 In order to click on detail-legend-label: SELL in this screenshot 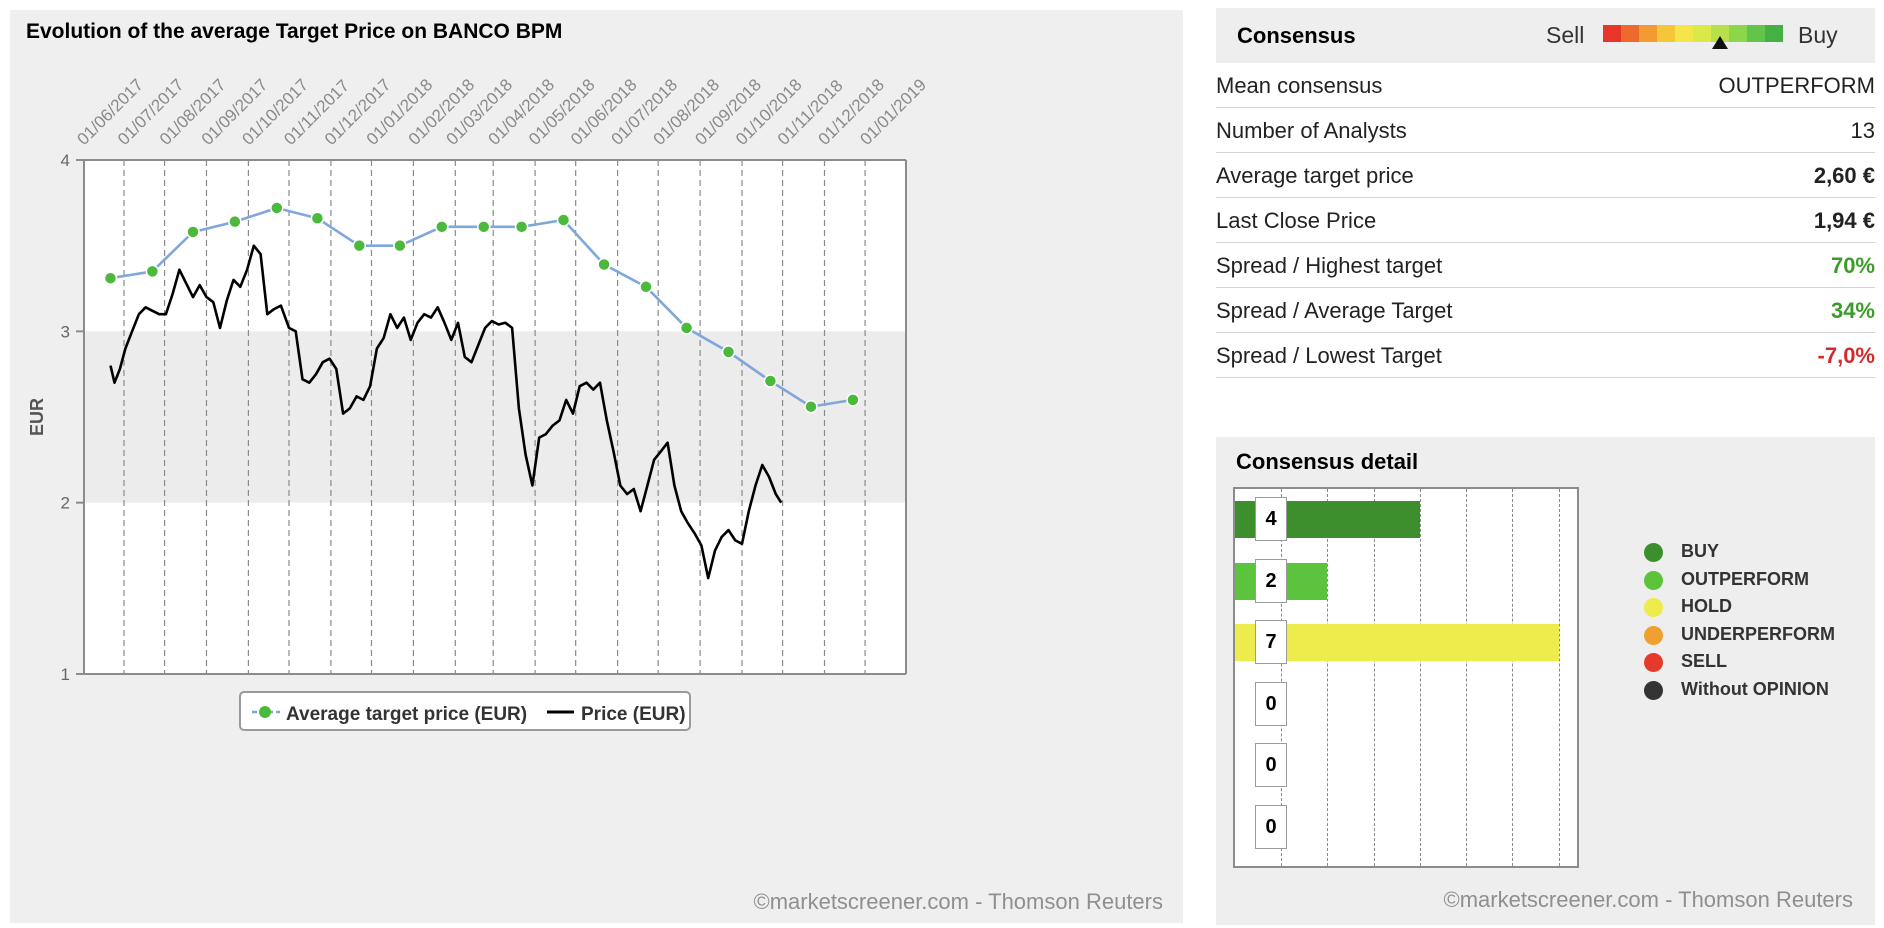, I will do `click(1704, 661)`.